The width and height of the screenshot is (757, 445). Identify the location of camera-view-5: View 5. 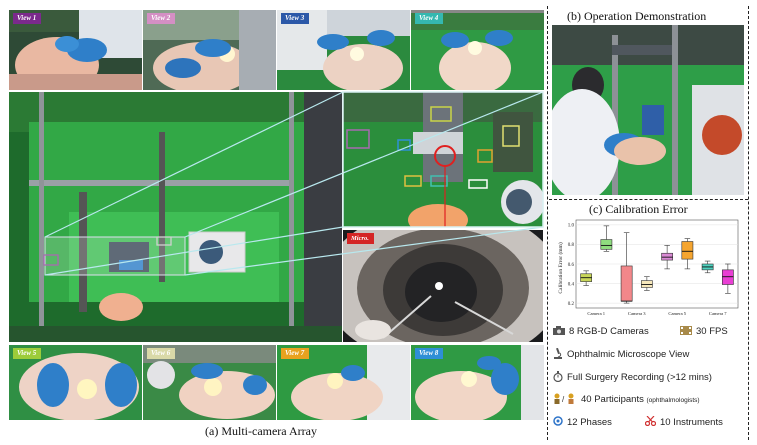
(75, 382).